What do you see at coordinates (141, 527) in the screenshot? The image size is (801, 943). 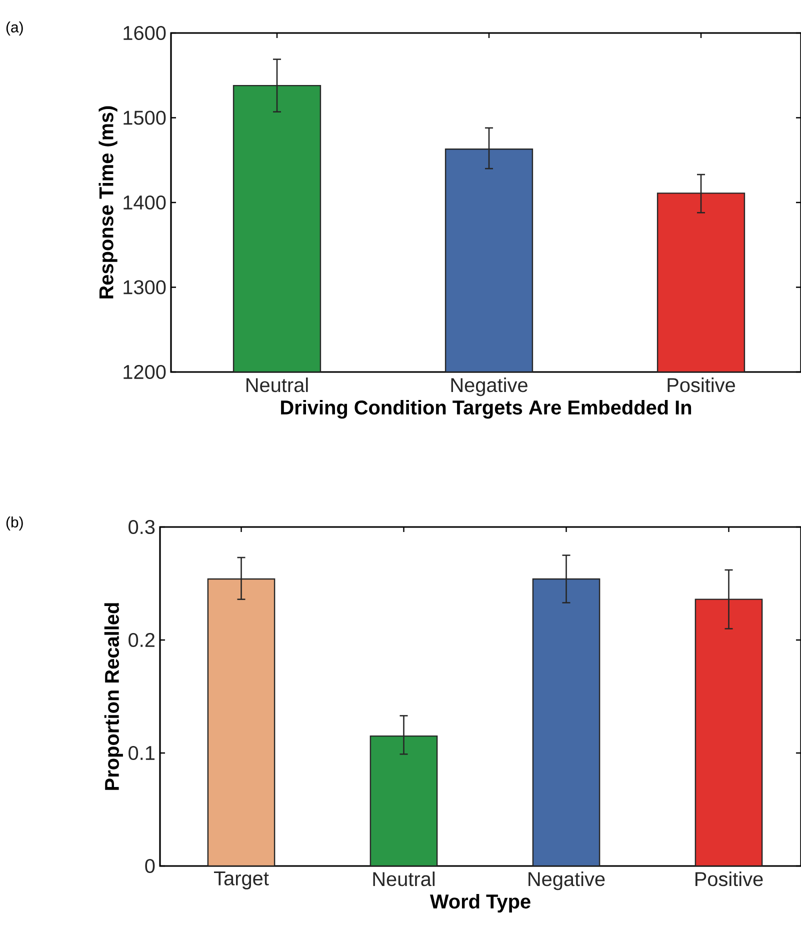 I see `y-tick-label: 0.3` at bounding box center [141, 527].